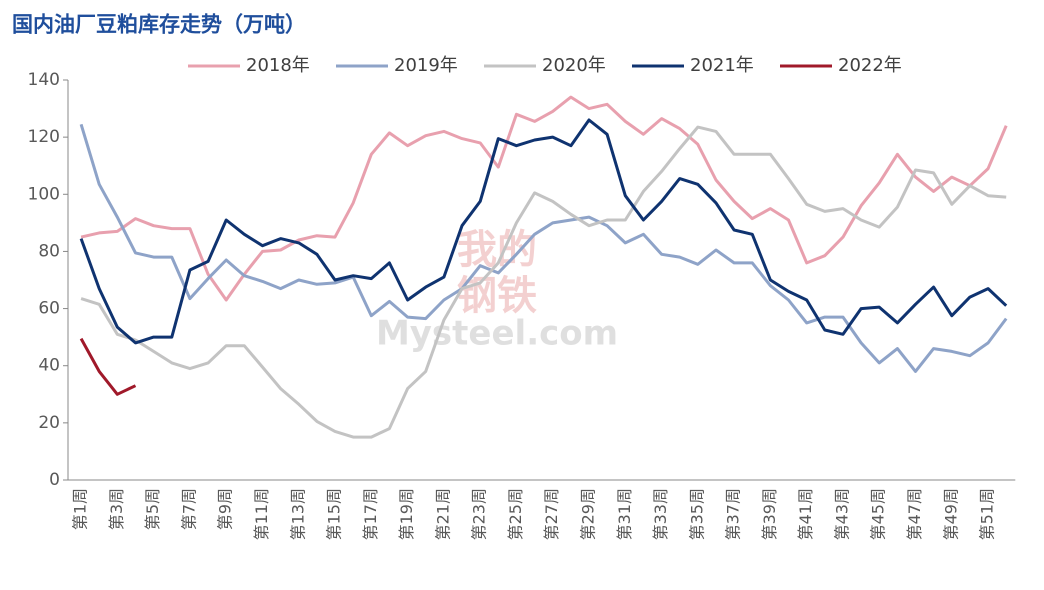 The height and width of the screenshot is (590, 1044). What do you see at coordinates (225, 509) in the screenshot?
I see `x-tick-label: 第9周` at bounding box center [225, 509].